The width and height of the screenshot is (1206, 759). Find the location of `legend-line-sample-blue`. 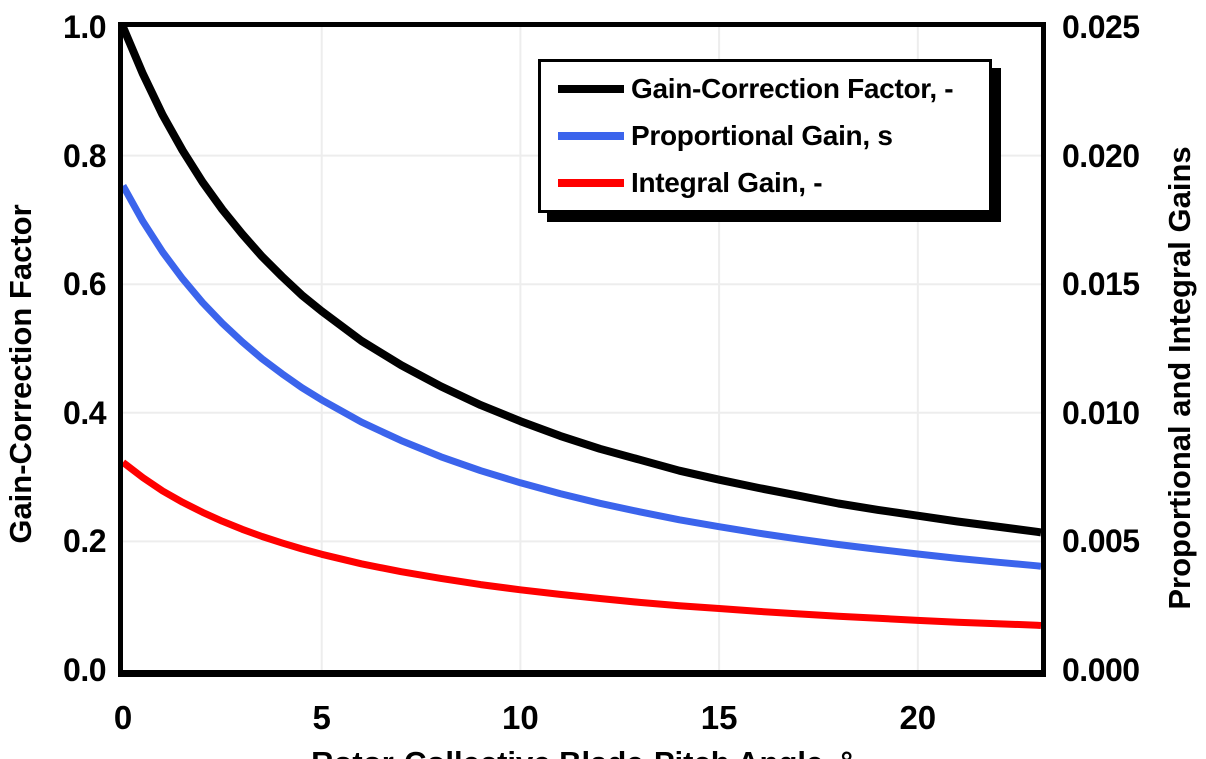

legend-line-sample-blue is located at coordinates (591, 135).